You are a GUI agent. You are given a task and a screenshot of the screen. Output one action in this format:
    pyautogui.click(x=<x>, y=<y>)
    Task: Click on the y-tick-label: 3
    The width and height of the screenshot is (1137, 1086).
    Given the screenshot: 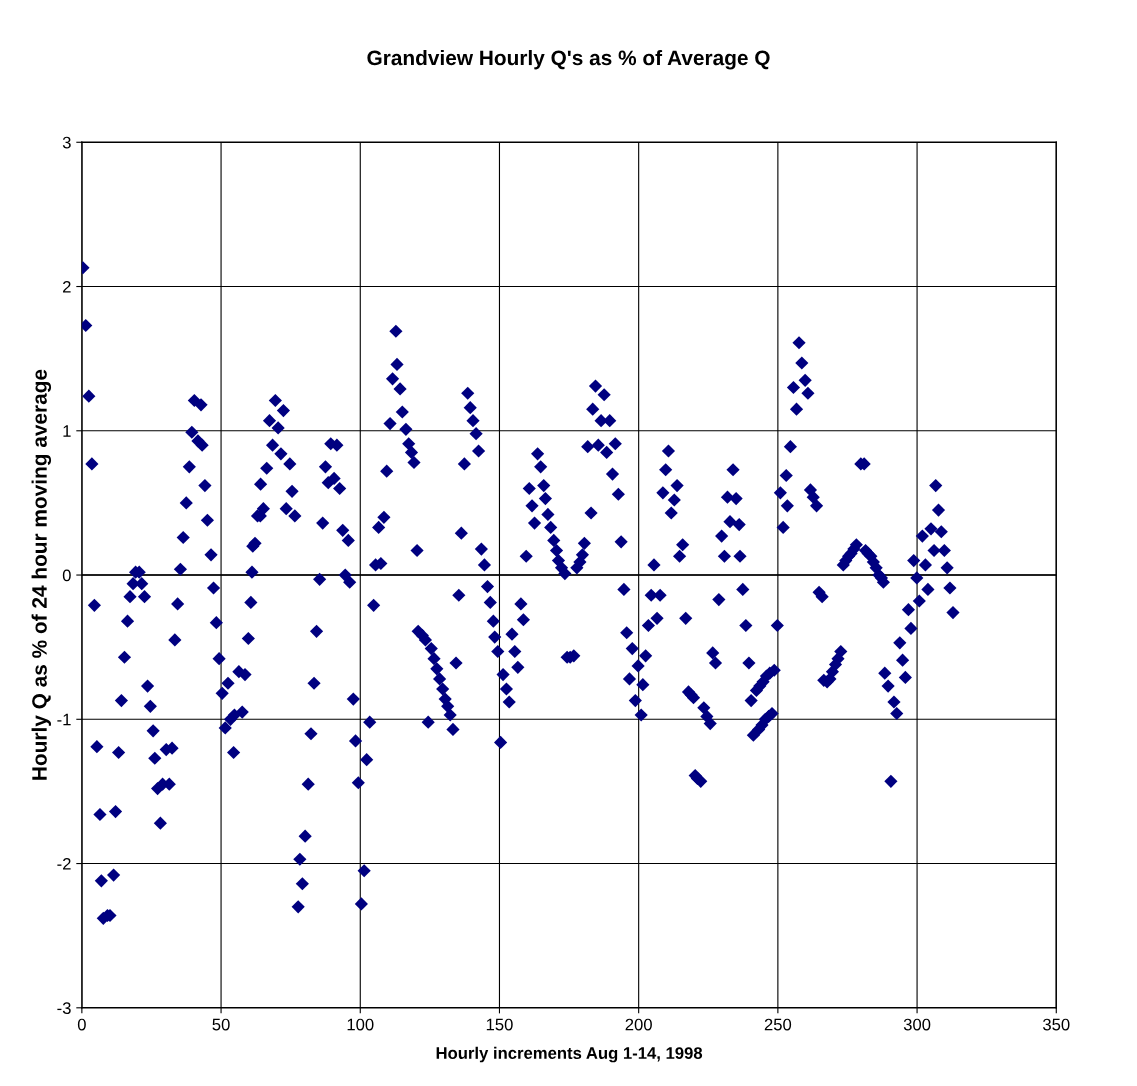 What is the action you would take?
    pyautogui.click(x=66, y=142)
    